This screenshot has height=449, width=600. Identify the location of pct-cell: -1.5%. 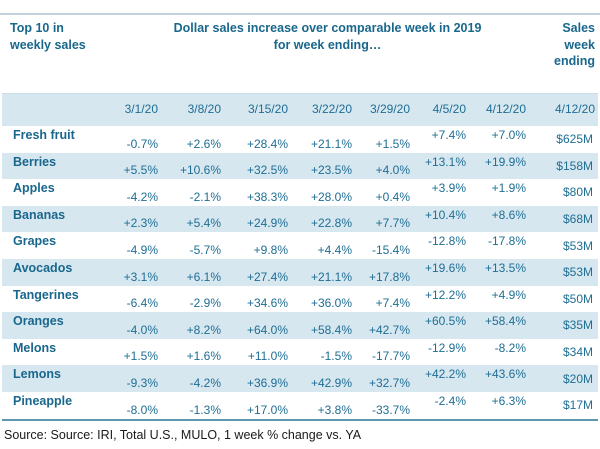
(336, 356).